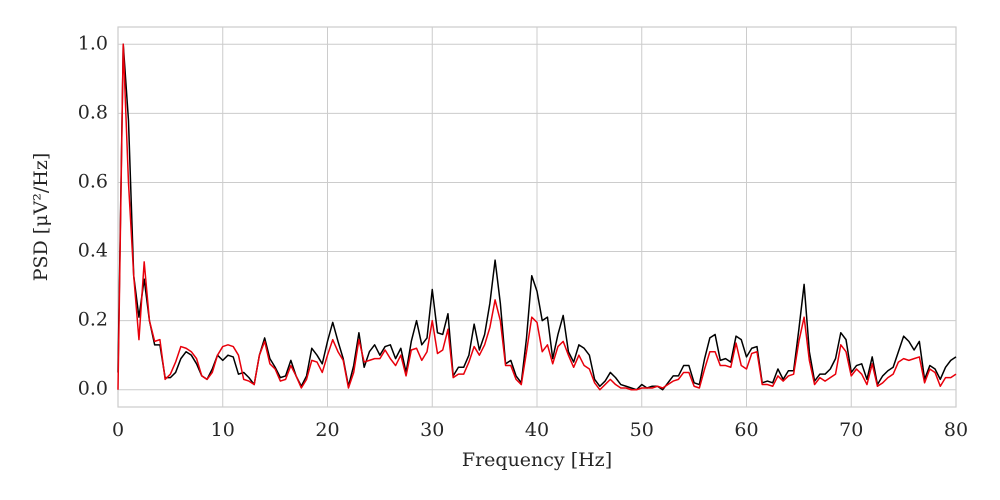  What do you see at coordinates (223, 430) in the screenshot?
I see `x-tick-label: 10` at bounding box center [223, 430].